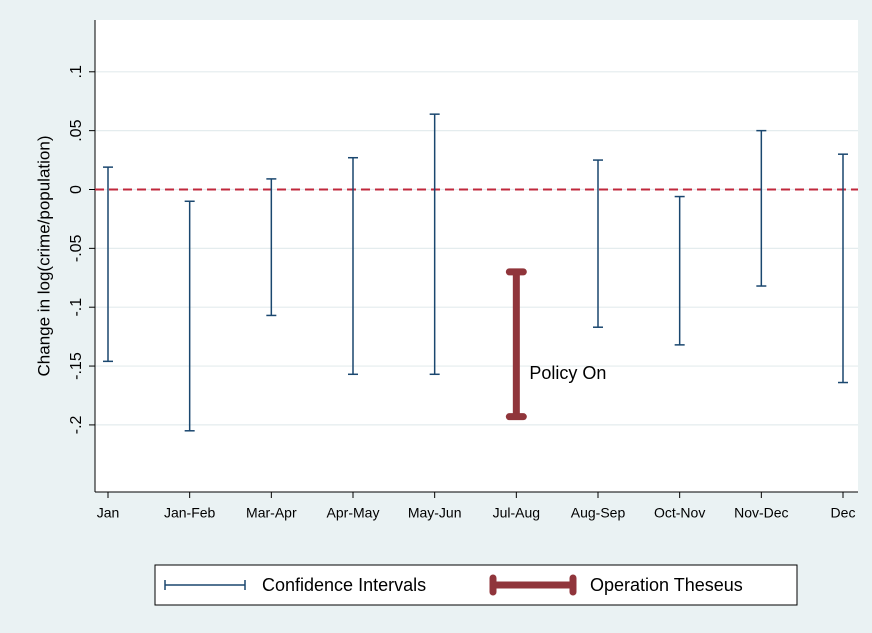  Describe the element at coordinates (598, 513) in the screenshot. I see `x-tick-label: Aug-Sep` at that location.